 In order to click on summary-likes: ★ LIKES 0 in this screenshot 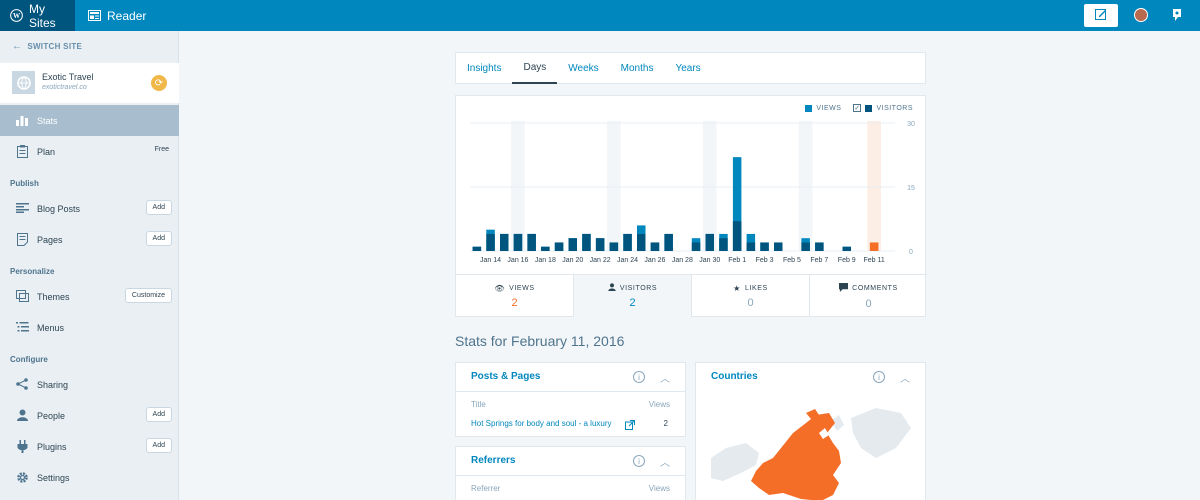, I will do `click(751, 296)`.